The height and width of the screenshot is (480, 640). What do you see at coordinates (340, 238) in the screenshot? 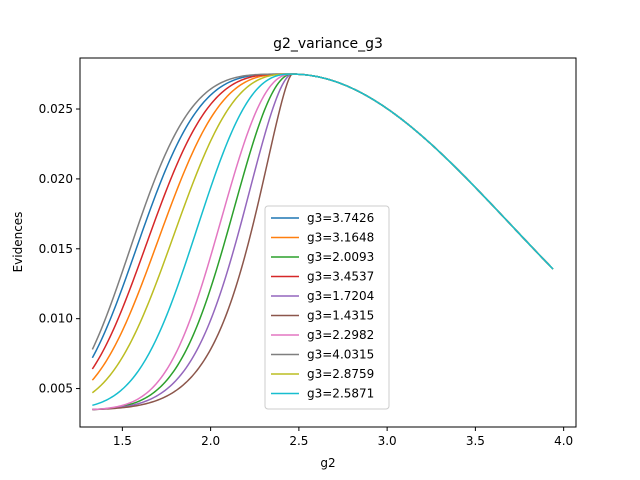
I see `legend-label: g3=3.1648` at bounding box center [340, 238].